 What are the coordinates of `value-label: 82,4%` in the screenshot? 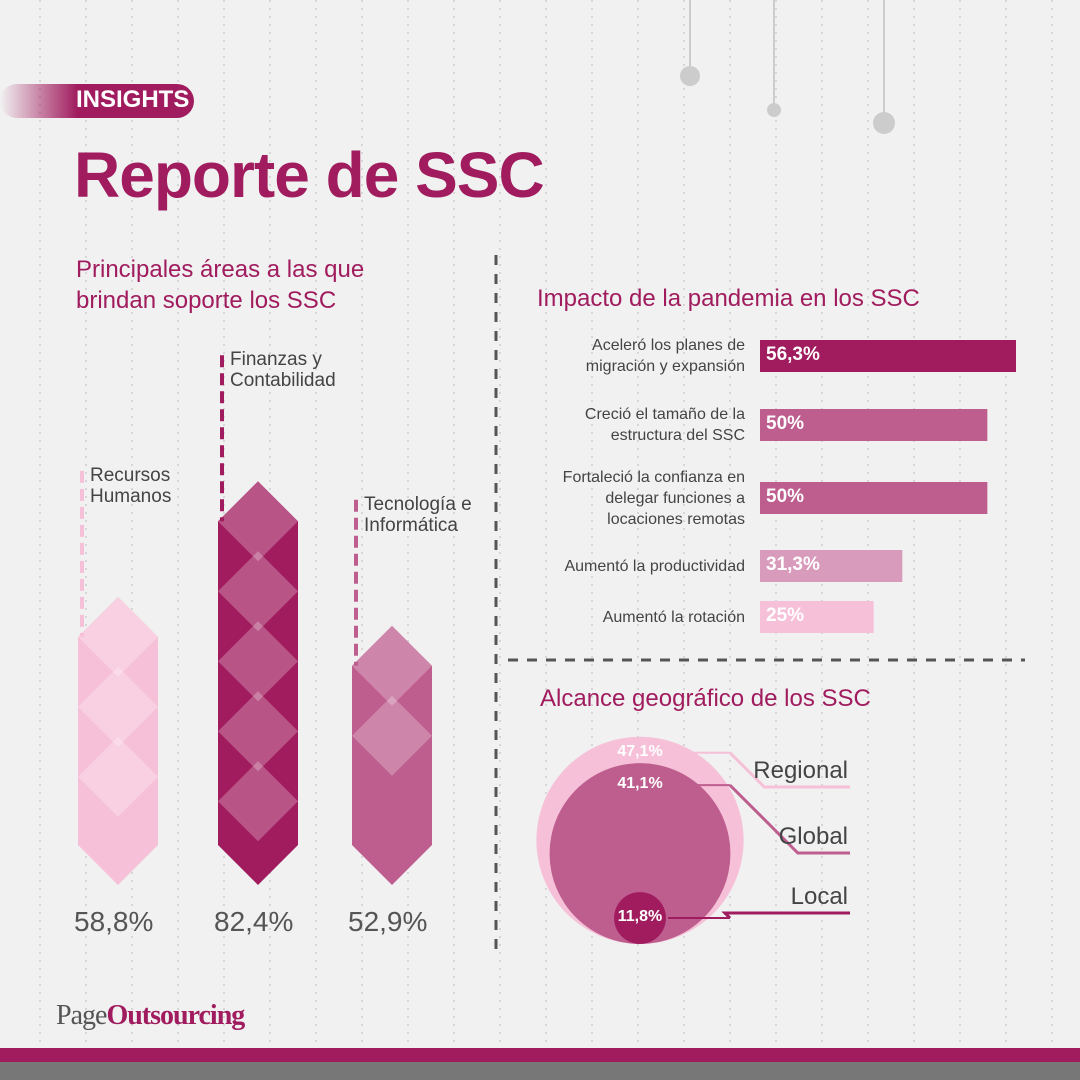 It's located at (254, 921).